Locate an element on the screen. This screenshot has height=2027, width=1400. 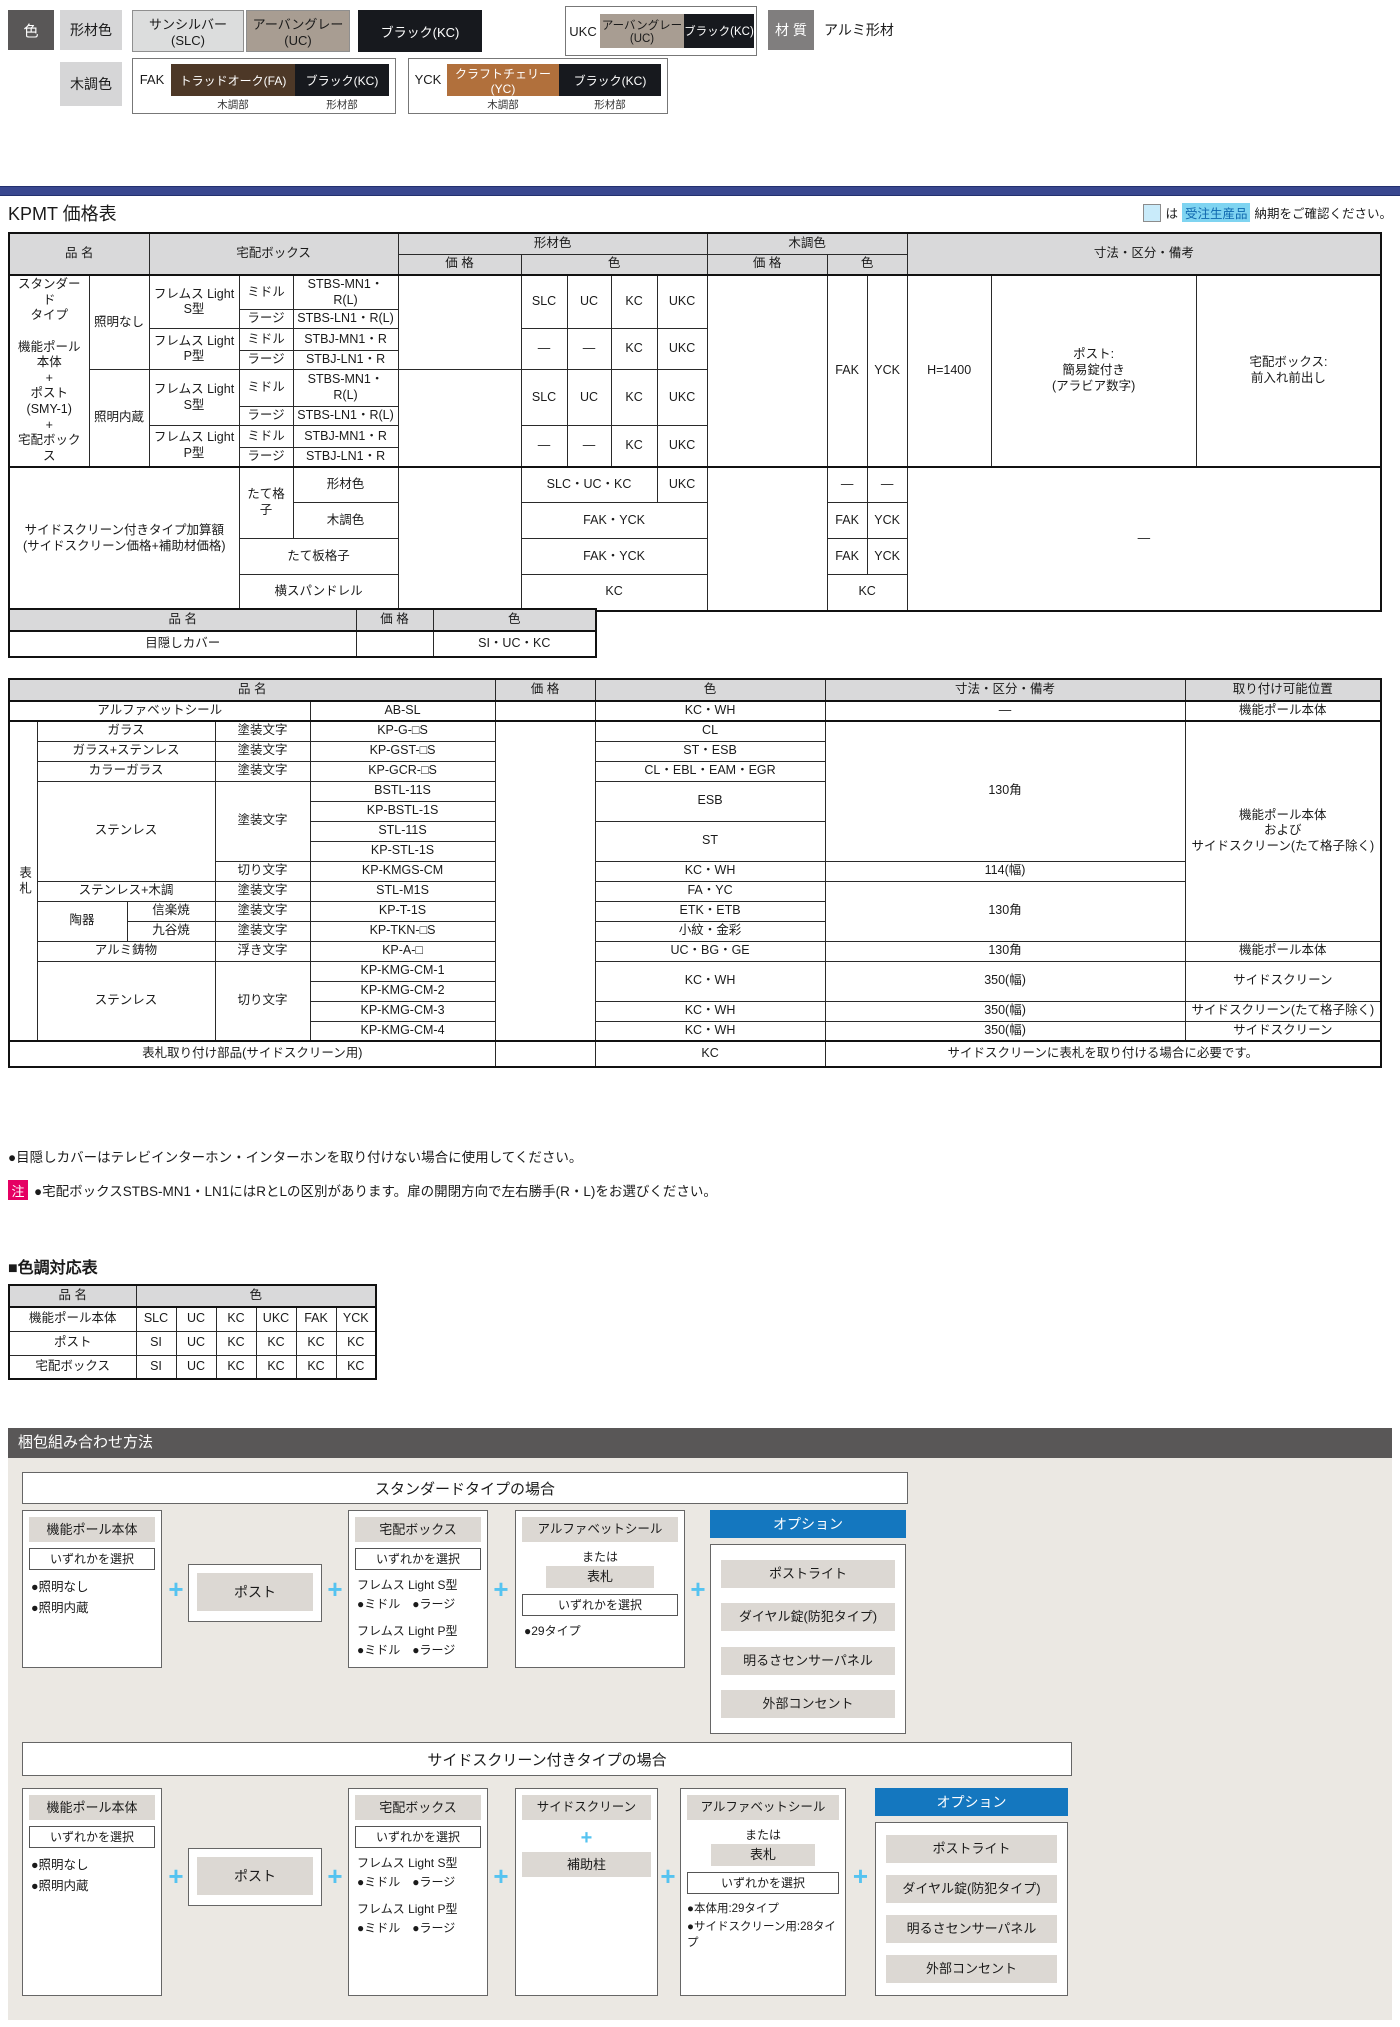
table-row: アルファベットシール AB-SL KC・WH — 機能ポール本体 is located at coordinates (695, 711).